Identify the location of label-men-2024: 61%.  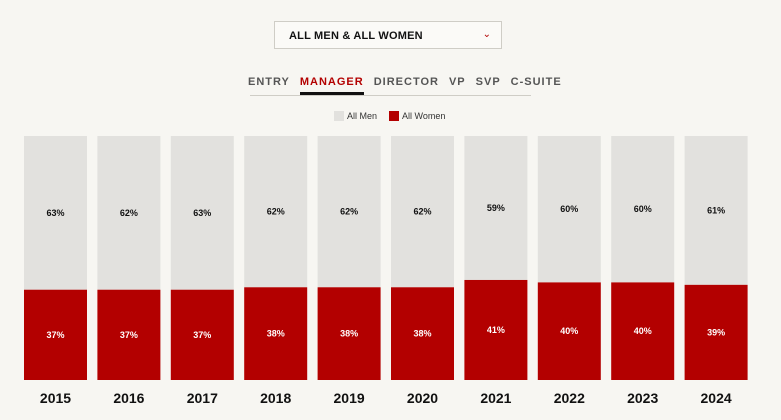
(716, 210).